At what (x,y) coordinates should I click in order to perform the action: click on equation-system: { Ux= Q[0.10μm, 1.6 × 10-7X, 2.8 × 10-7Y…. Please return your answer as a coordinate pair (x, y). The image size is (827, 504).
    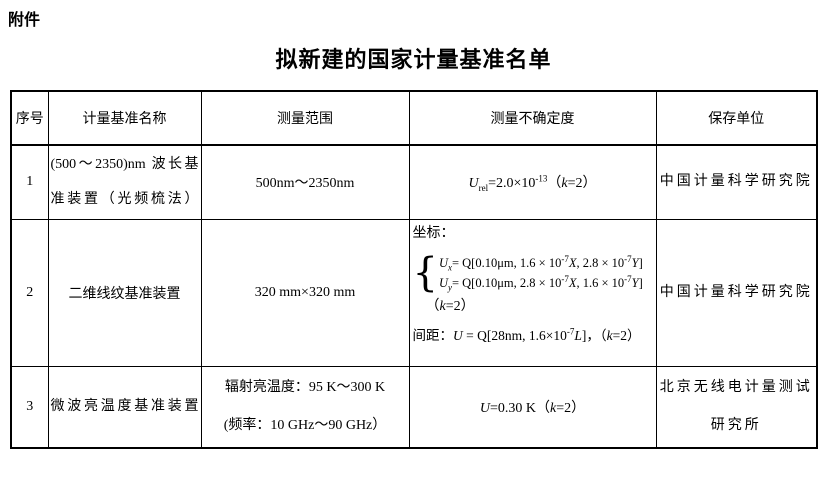
    Looking at the image, I should click on (533, 273).